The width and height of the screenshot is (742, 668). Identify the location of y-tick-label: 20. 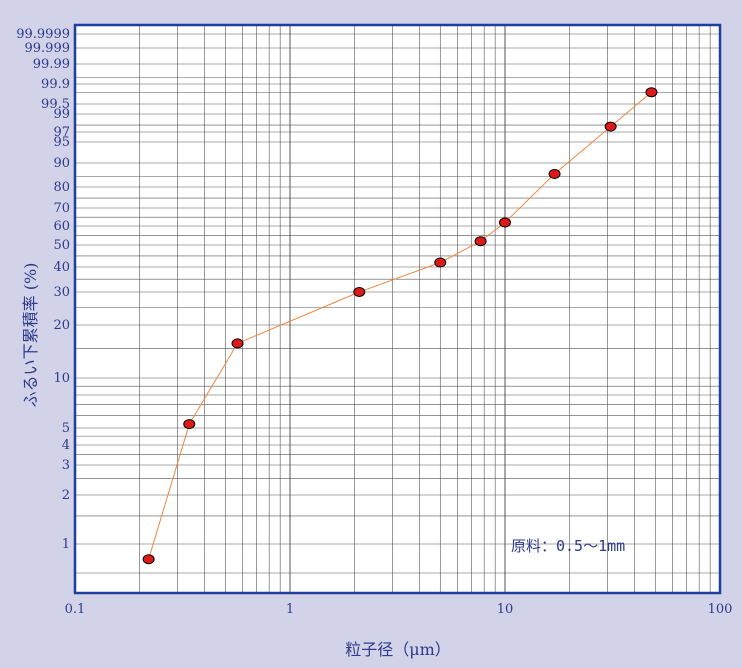
(61, 325).